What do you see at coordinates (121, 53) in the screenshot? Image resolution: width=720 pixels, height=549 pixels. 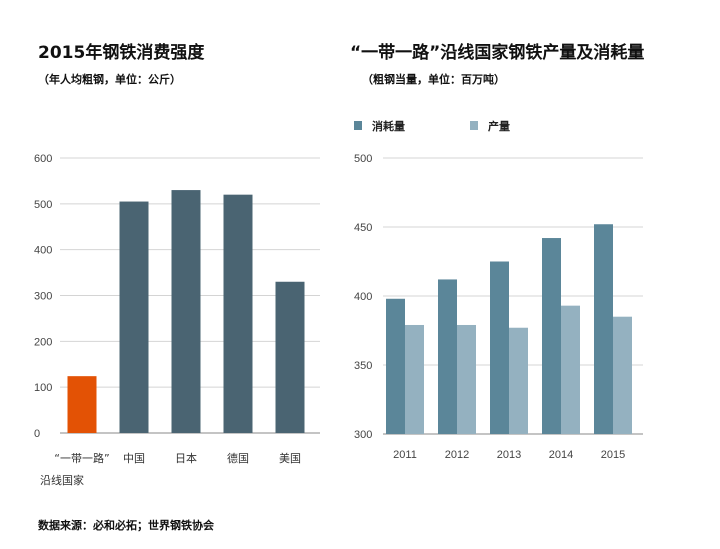 I see `left-chart-title: 2015年钢铁消费强度` at bounding box center [121, 53].